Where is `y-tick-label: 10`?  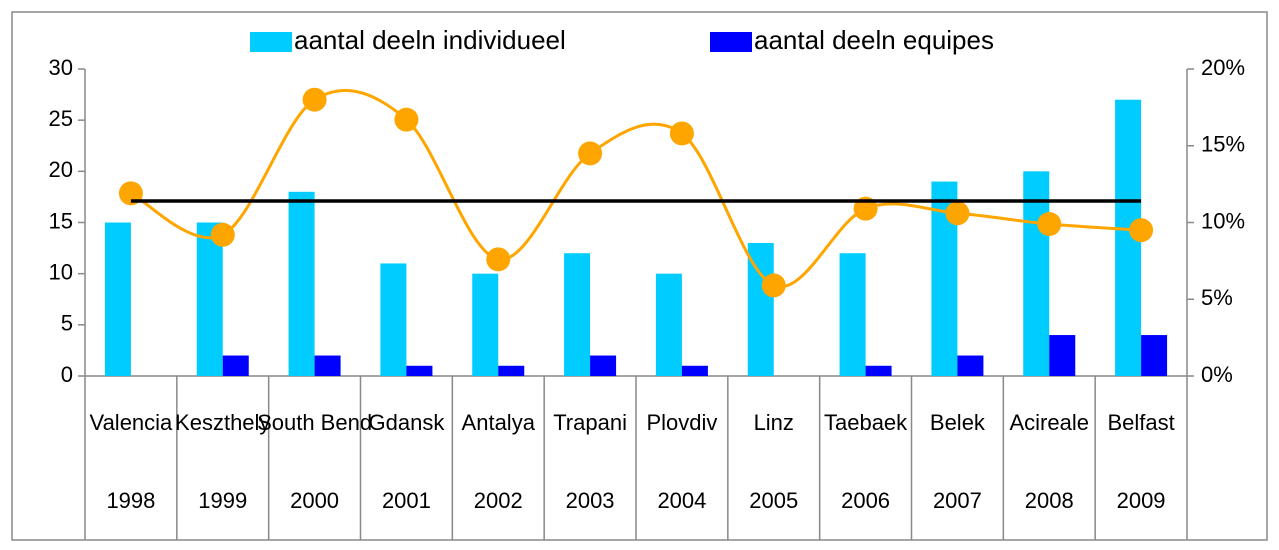 y-tick-label: 10 is located at coordinates (61, 271).